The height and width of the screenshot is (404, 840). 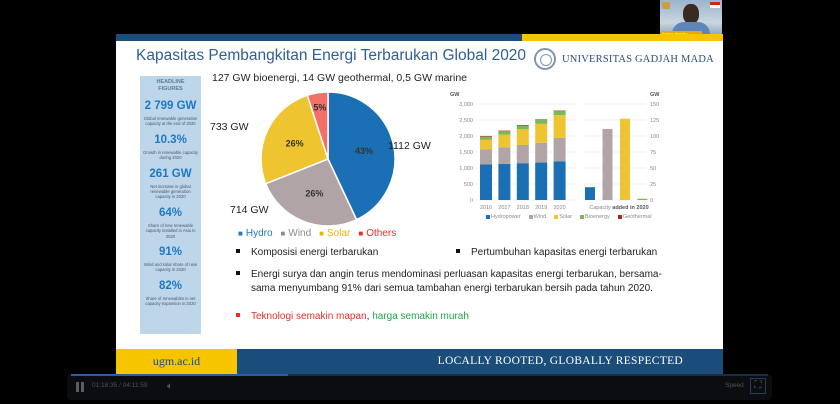 I want to click on presenter-head, so click(x=691, y=14).